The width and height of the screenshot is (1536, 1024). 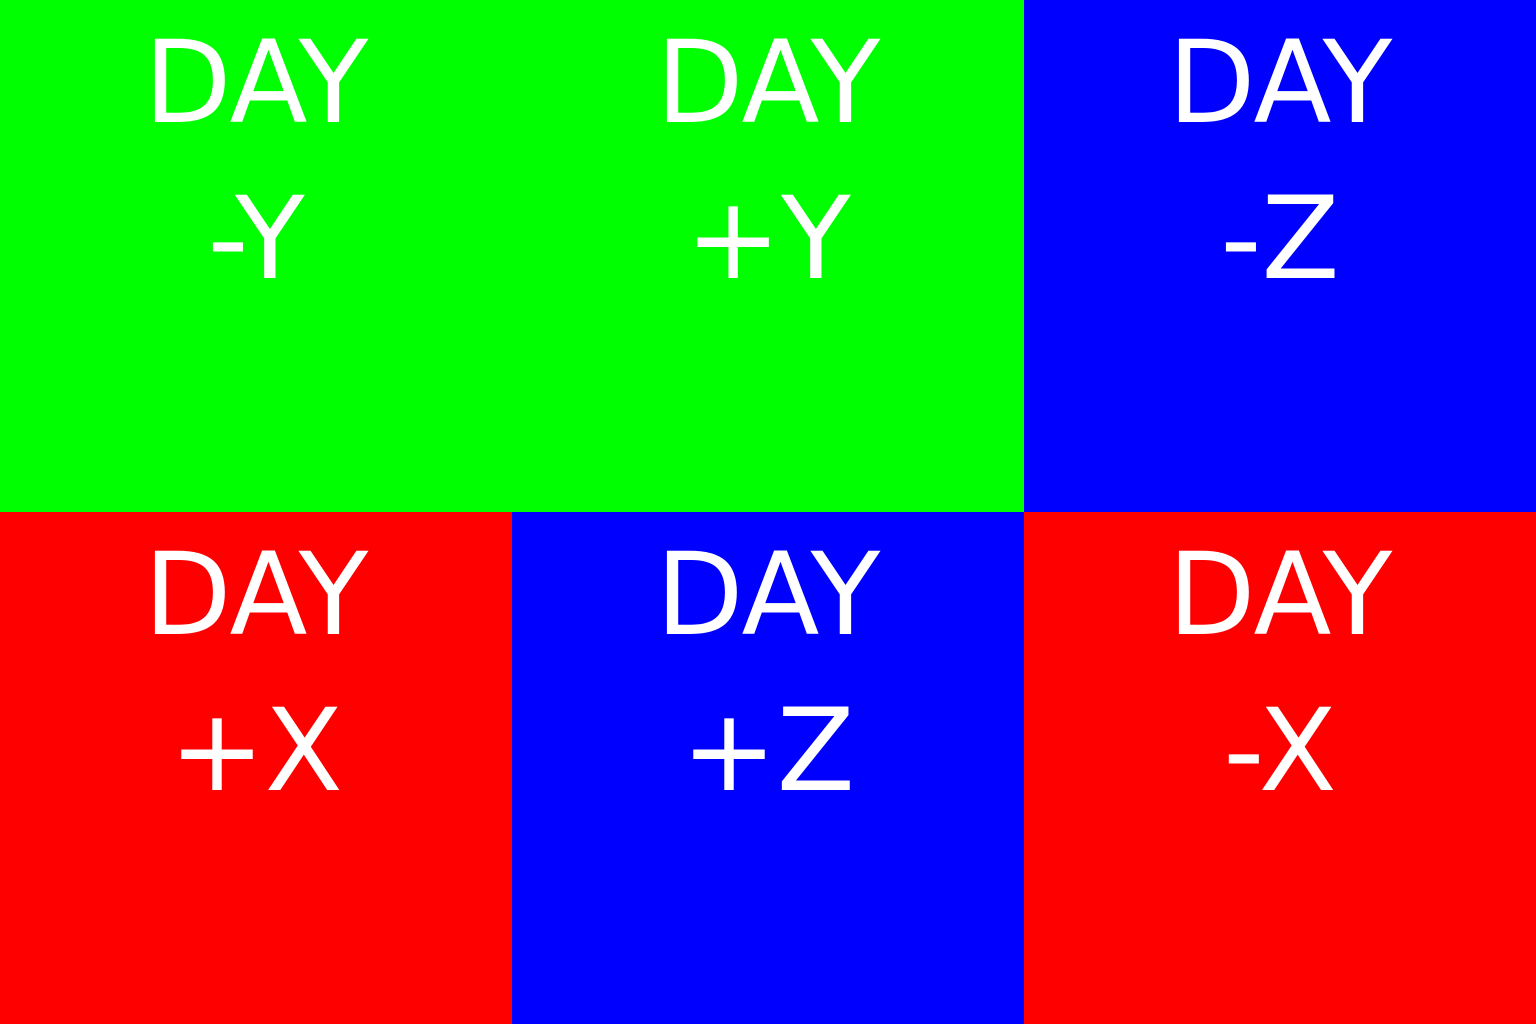 What do you see at coordinates (768, 750) in the screenshot?
I see `tile-pos-z-line2: +Z` at bounding box center [768, 750].